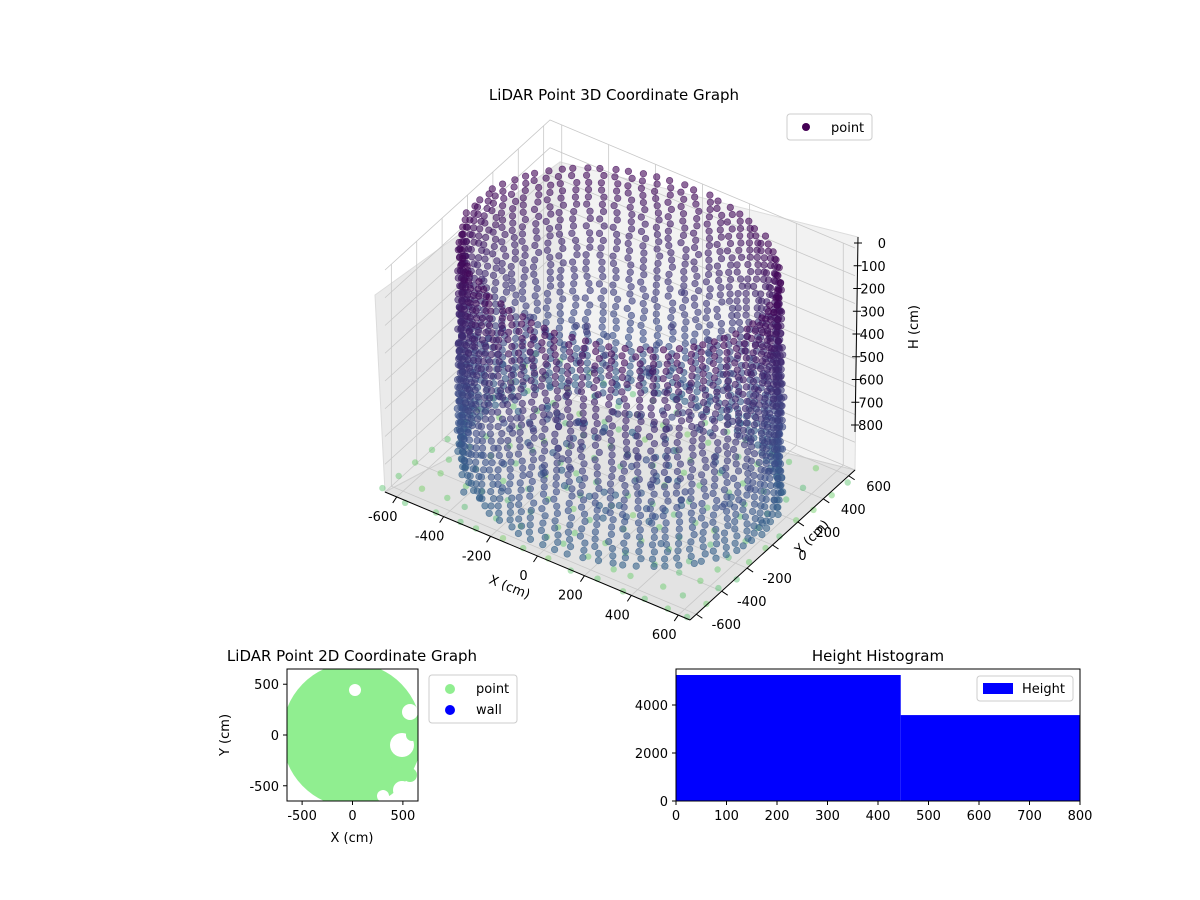 This screenshot has height=900, width=1200. What do you see at coordinates (620, 367) in the screenshot?
I see `wall-points` at bounding box center [620, 367].